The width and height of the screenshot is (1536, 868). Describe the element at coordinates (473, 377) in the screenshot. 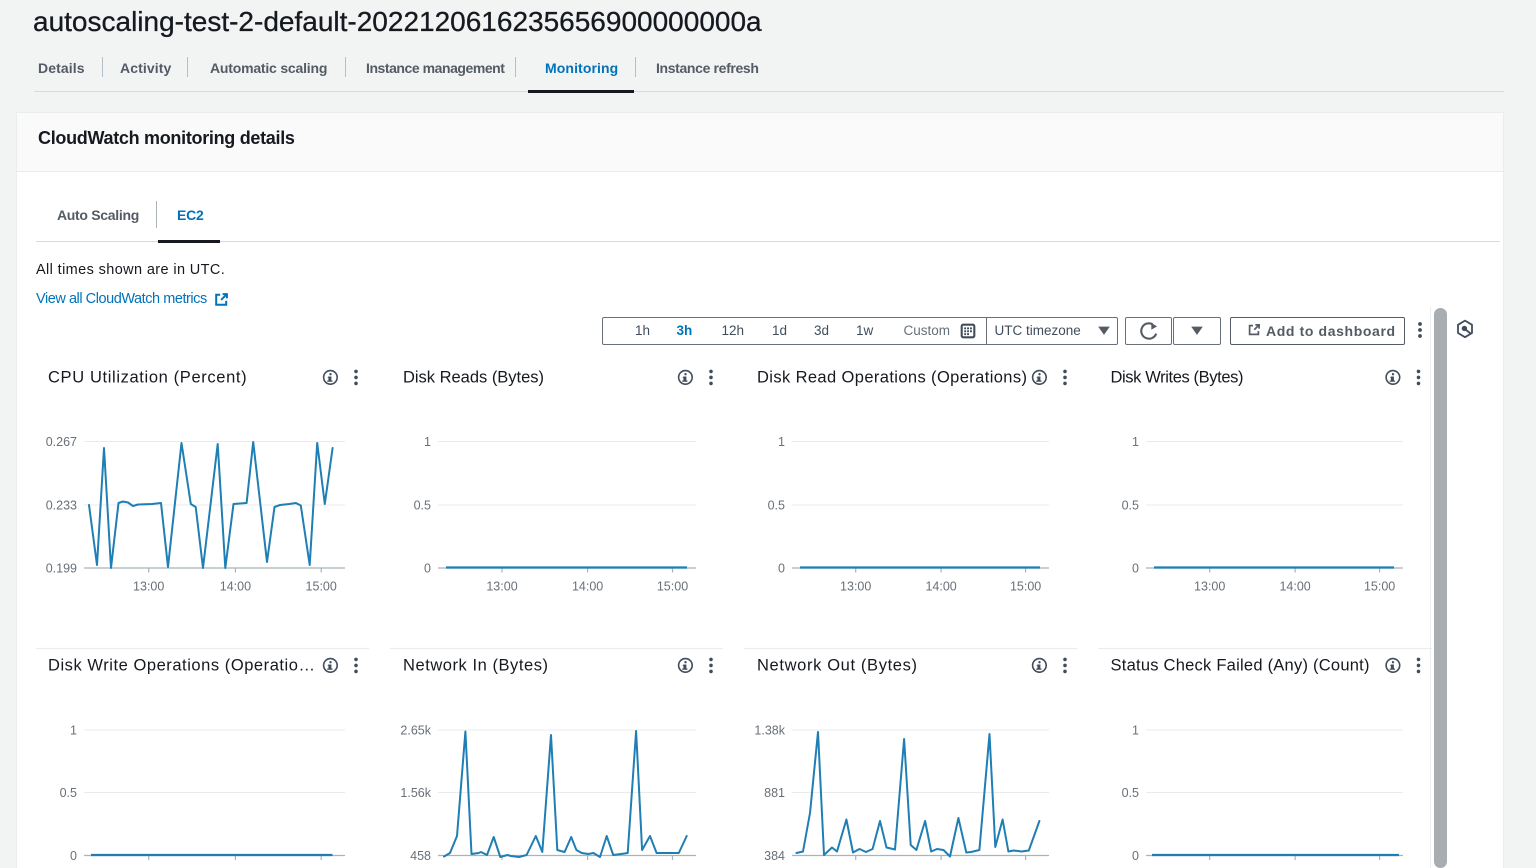

I see `svg-text: Disk Reads (Bytes)` at that location.